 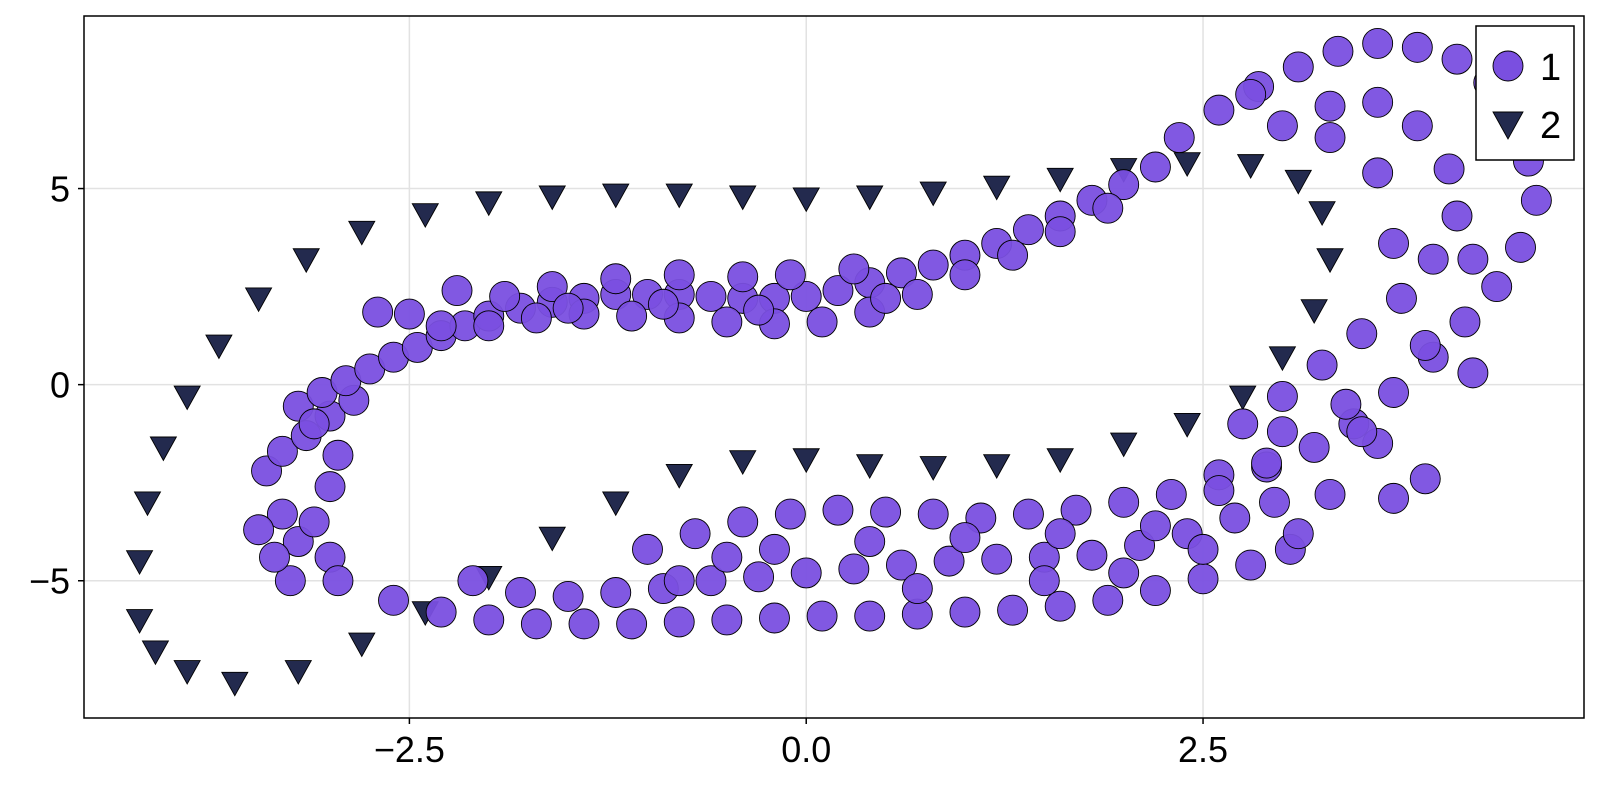 What do you see at coordinates (1203, 749) in the screenshot?
I see `x-tick-label: 2.5` at bounding box center [1203, 749].